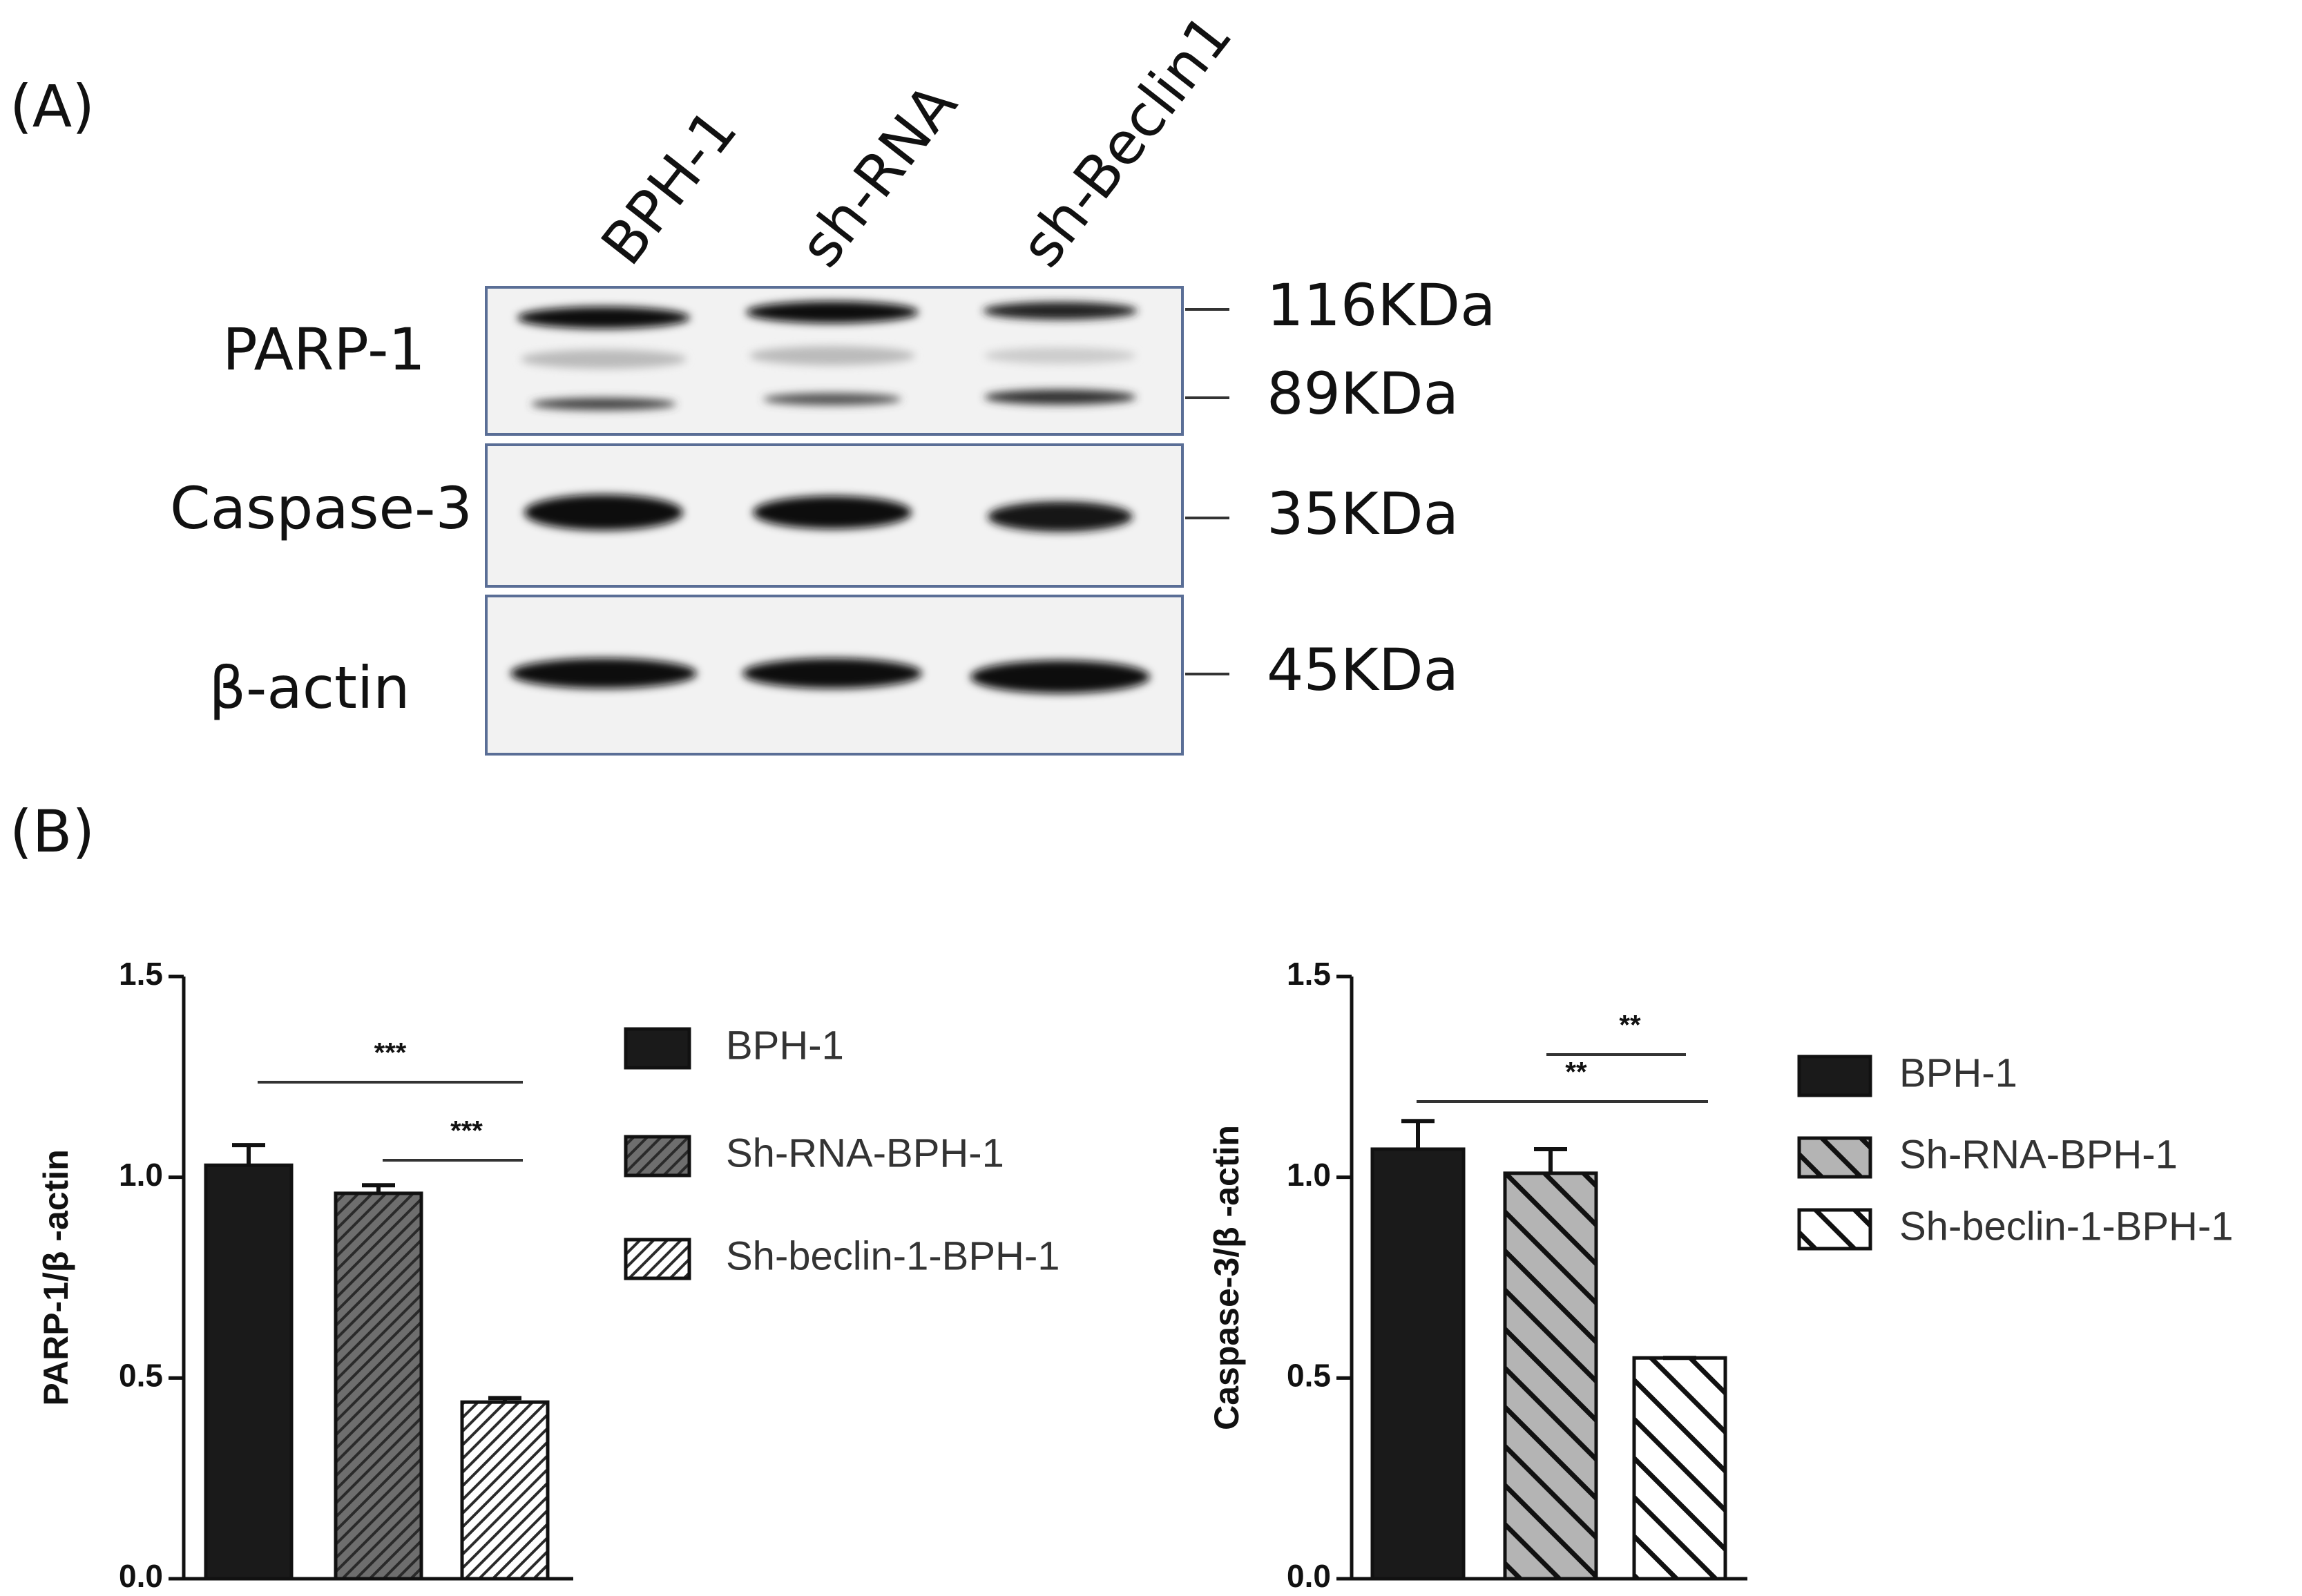  Describe the element at coordinates (53, 831) in the screenshot. I see `panel-label: (B)` at that location.